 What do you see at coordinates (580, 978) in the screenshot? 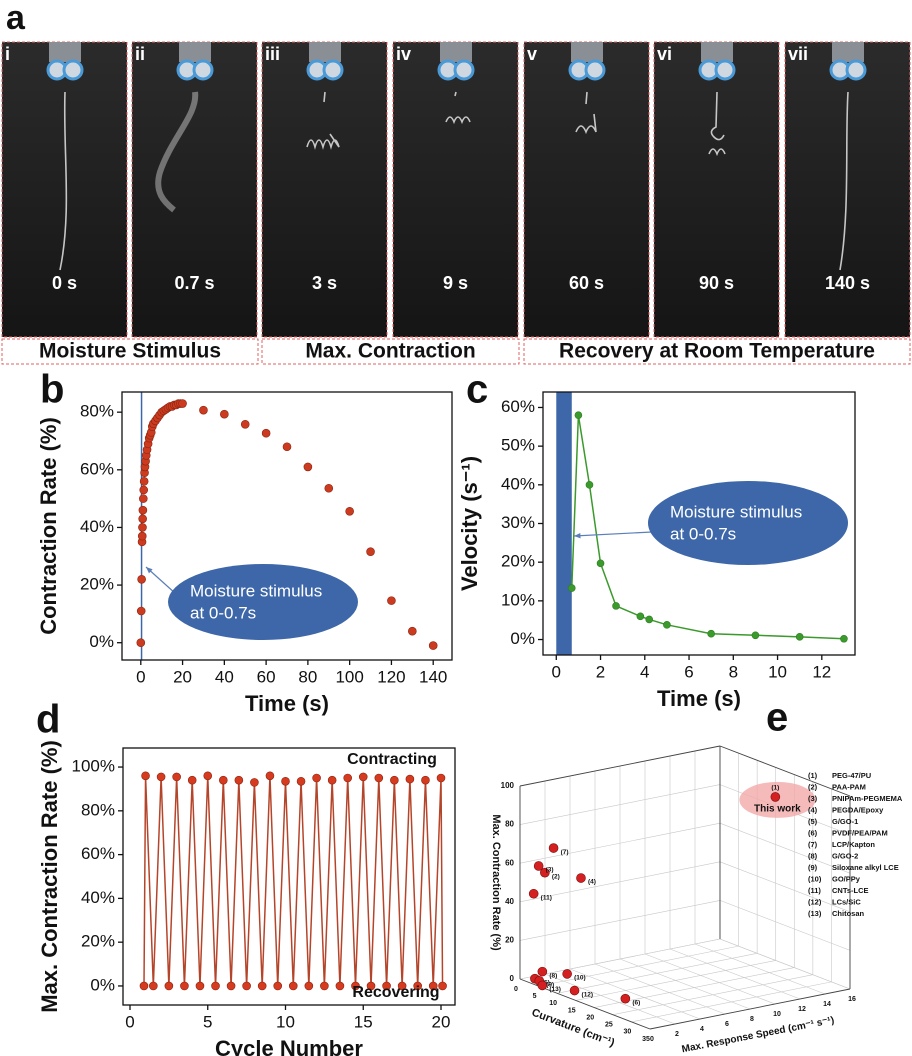
I see `point-label: (10)` at bounding box center [580, 978].